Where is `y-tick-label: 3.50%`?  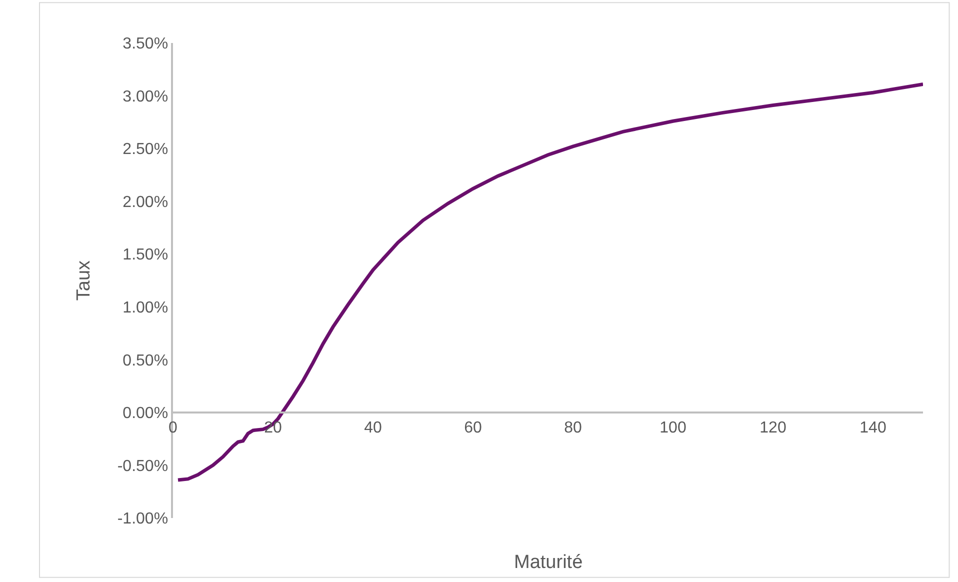 y-tick-label: 3.50% is located at coordinates (145, 44).